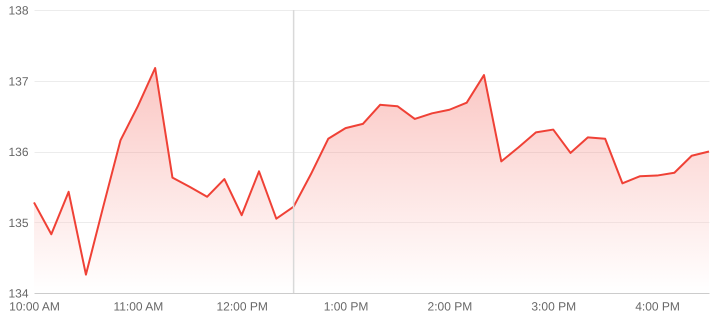 The width and height of the screenshot is (712, 322). What do you see at coordinates (18, 293) in the screenshot?
I see `y-tick-label: 134` at bounding box center [18, 293].